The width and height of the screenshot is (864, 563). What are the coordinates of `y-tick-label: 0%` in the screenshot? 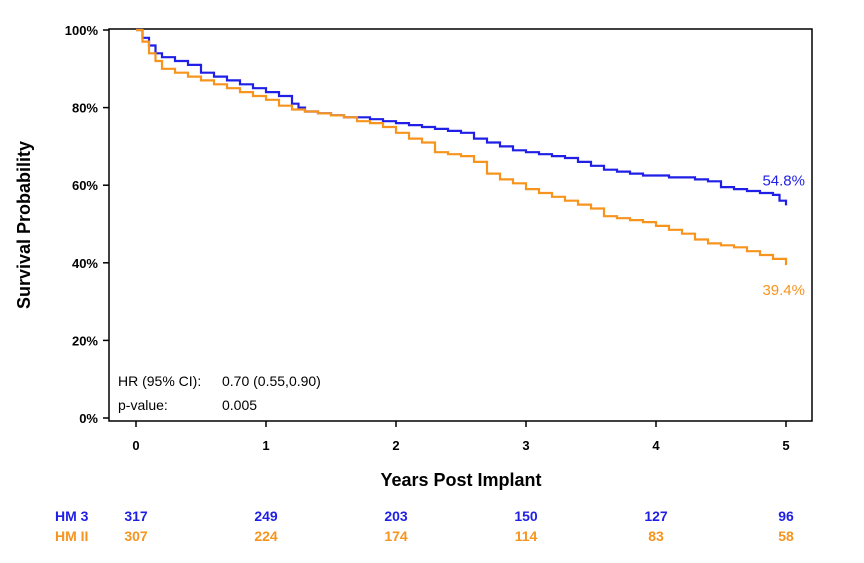 It's located at (88, 418).